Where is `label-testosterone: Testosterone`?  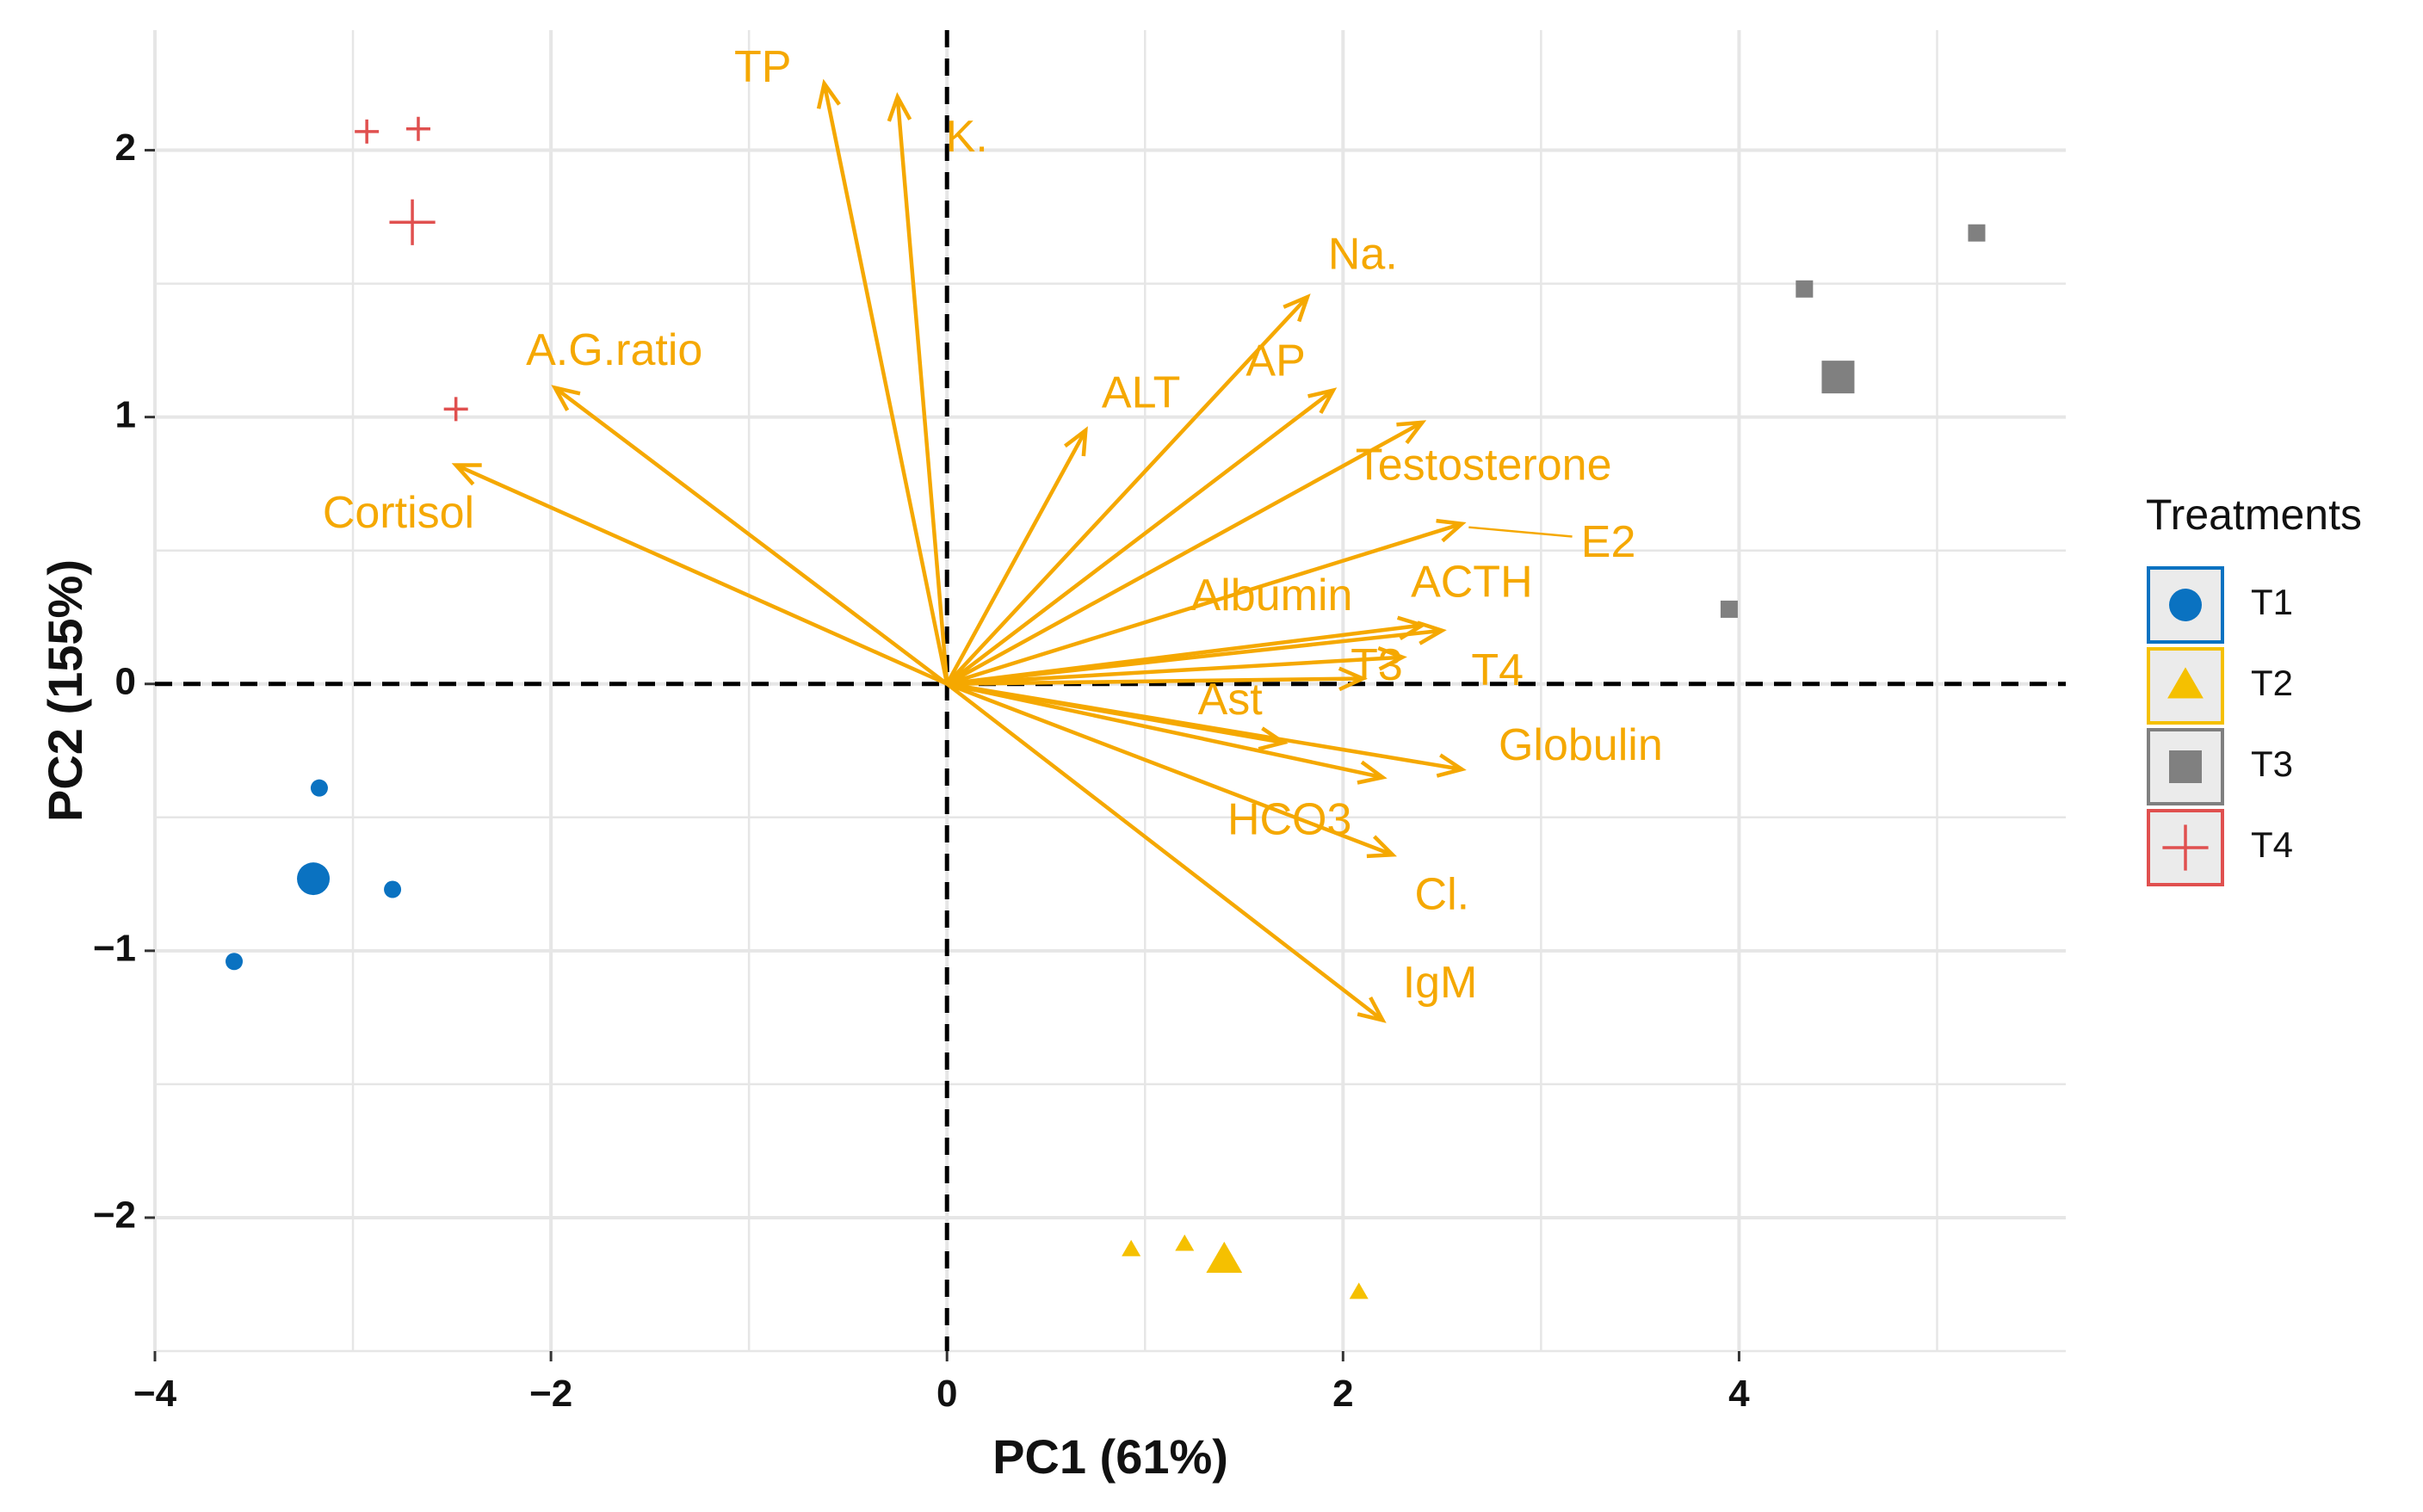 label-testosterone: Testosterone is located at coordinates (1484, 465).